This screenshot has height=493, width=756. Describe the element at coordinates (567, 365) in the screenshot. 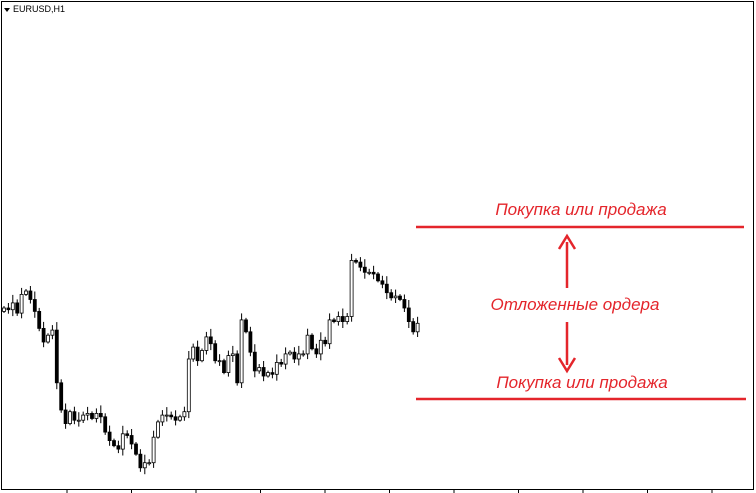

I see `down-arrow-icon` at that location.